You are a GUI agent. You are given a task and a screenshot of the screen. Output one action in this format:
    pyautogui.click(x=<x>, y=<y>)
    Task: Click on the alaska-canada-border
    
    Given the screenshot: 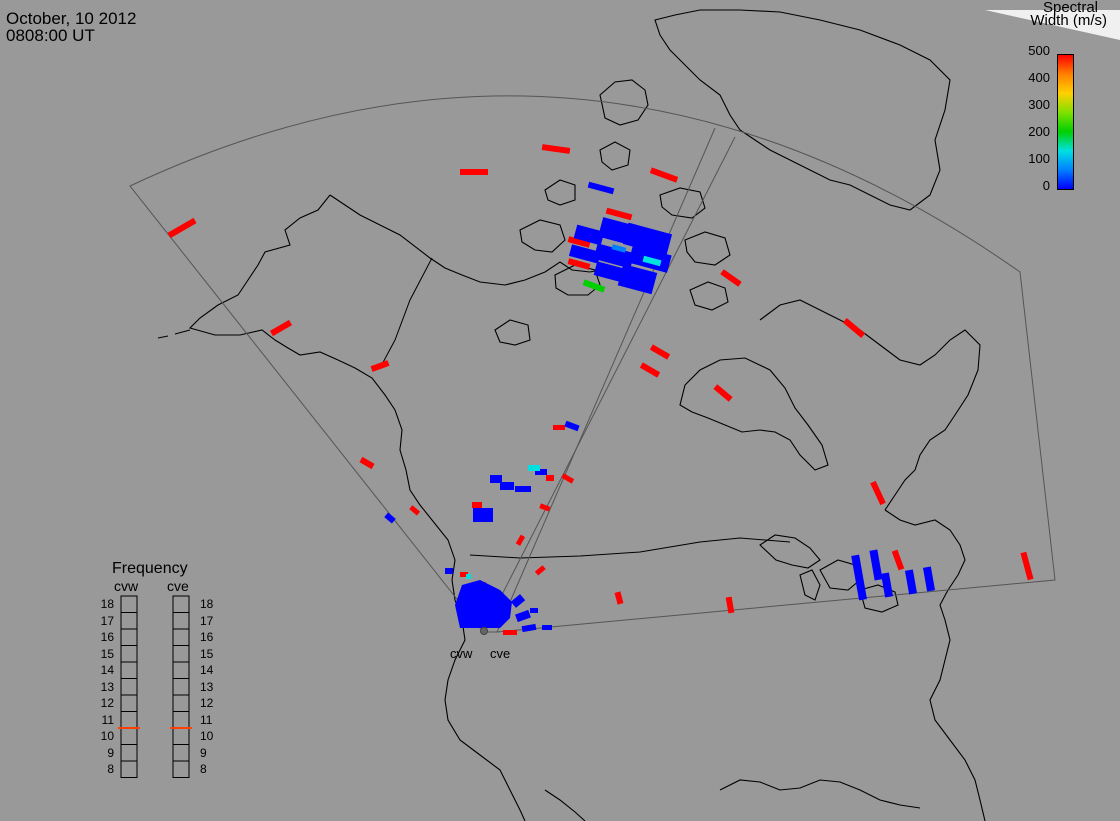 What is the action you would take?
    pyautogui.click(x=406, y=313)
    